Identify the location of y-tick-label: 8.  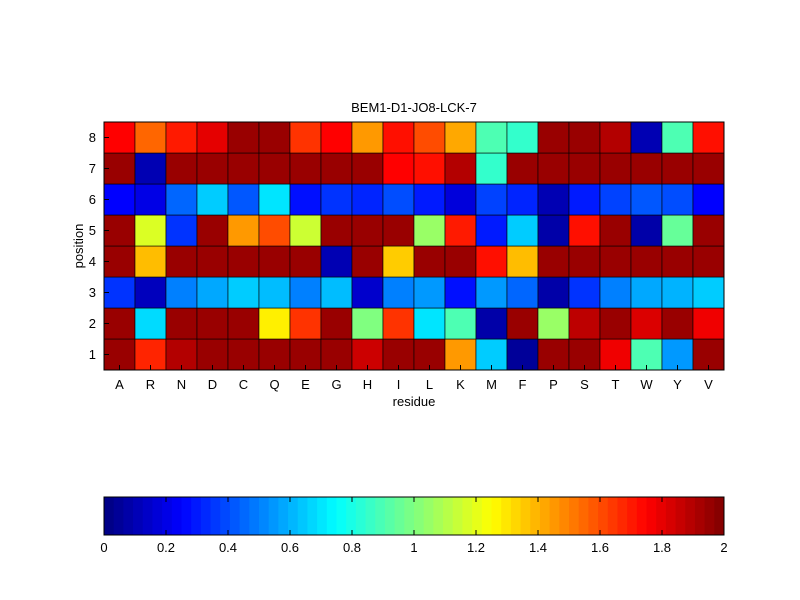
(92, 137).